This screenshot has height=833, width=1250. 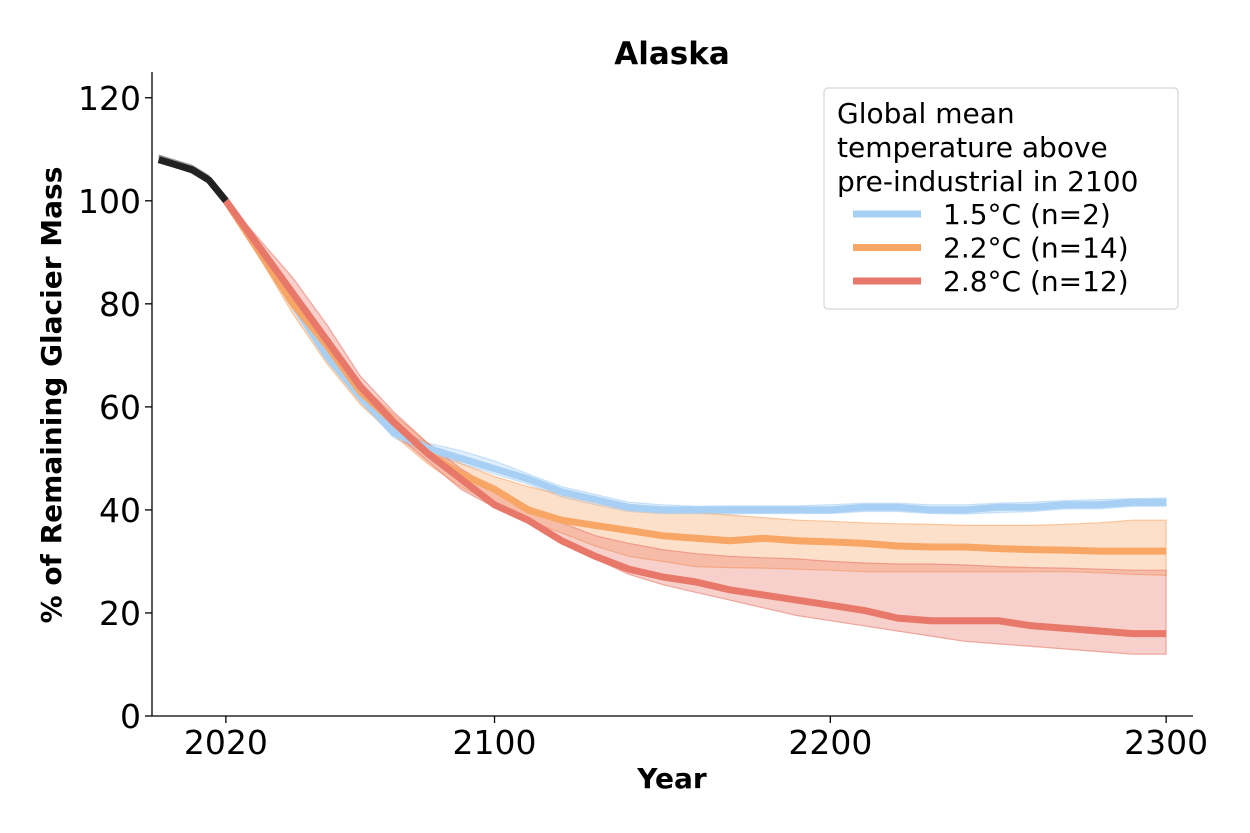 I want to click on chart-title: Alaska, so click(x=672, y=54).